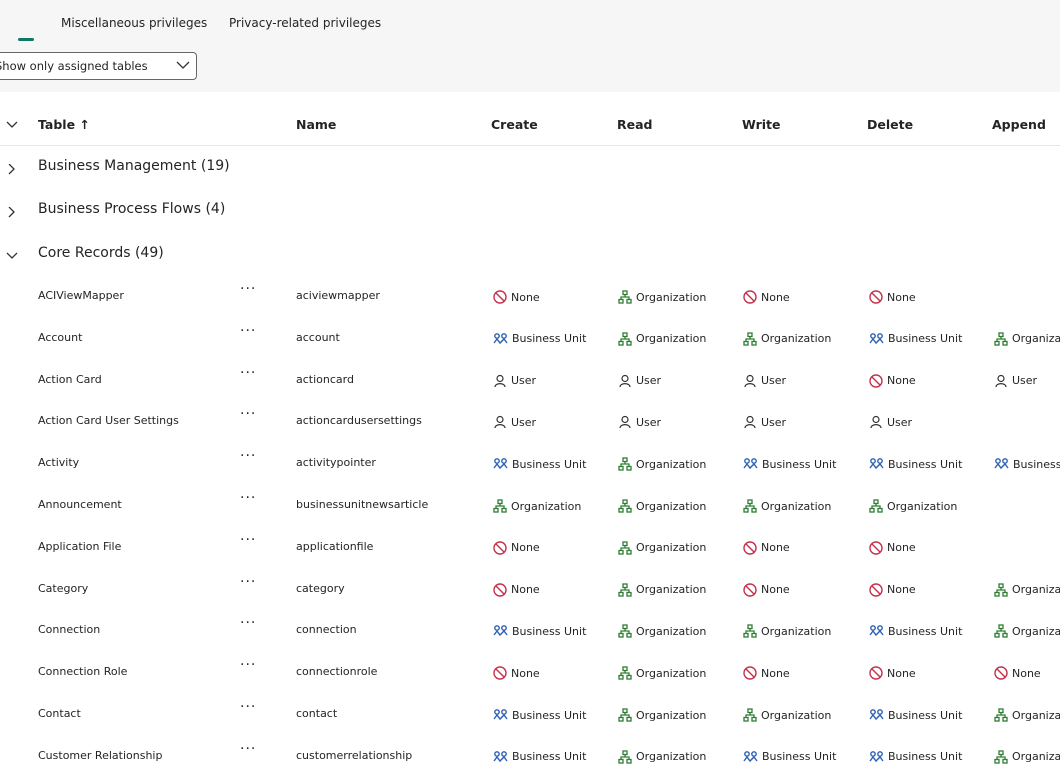  What do you see at coordinates (134, 166) in the screenshot?
I see `group-label: Business Management (19)` at bounding box center [134, 166].